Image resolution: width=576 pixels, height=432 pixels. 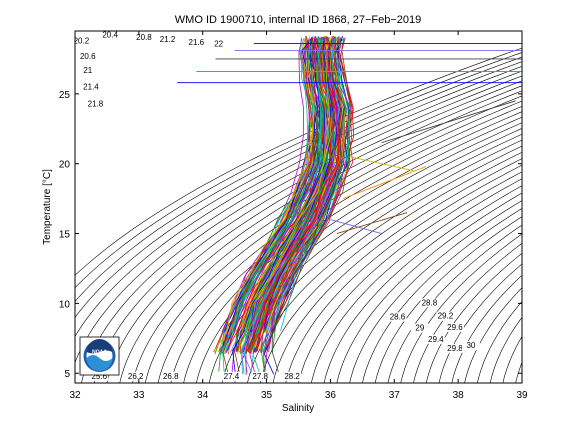 I want to click on x-tick-label: 35, so click(x=267, y=395).